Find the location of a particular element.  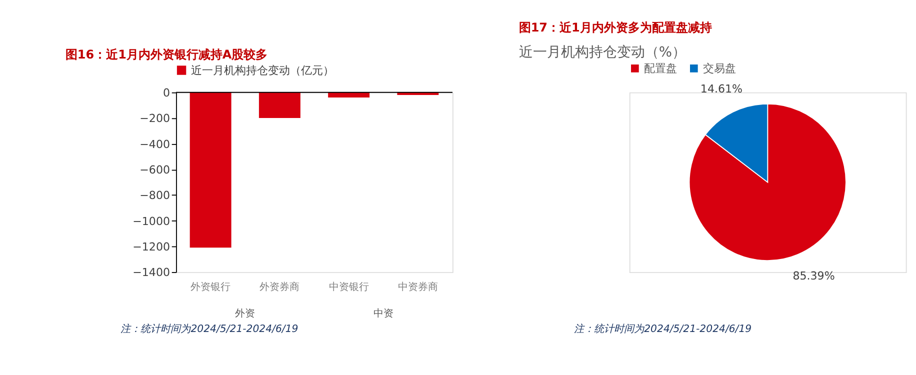

y-tick-label: −1200 is located at coordinates (151, 247).